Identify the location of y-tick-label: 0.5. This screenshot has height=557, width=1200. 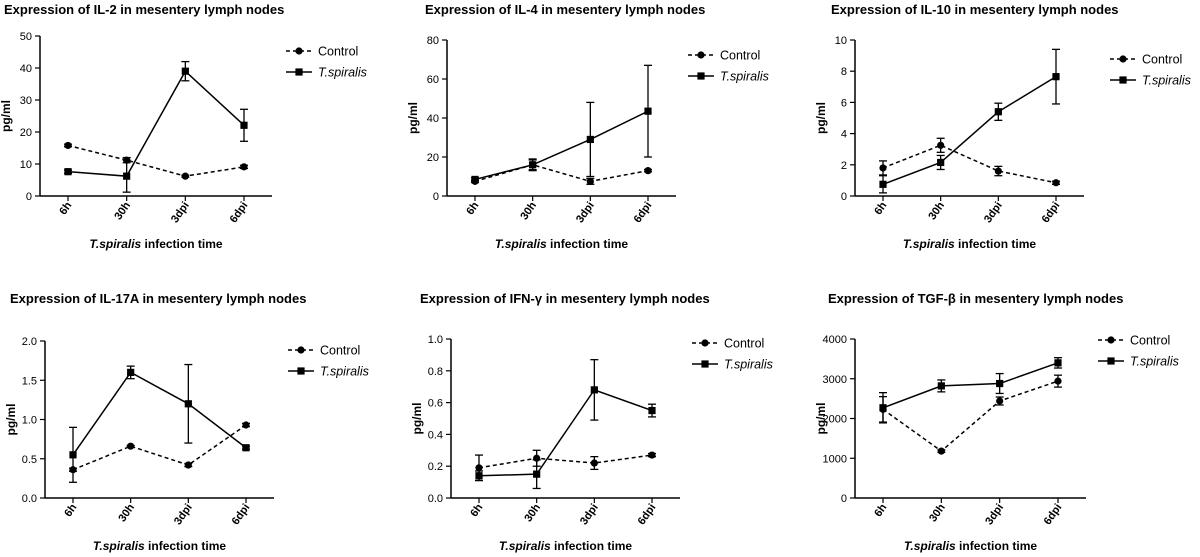
(29, 460).